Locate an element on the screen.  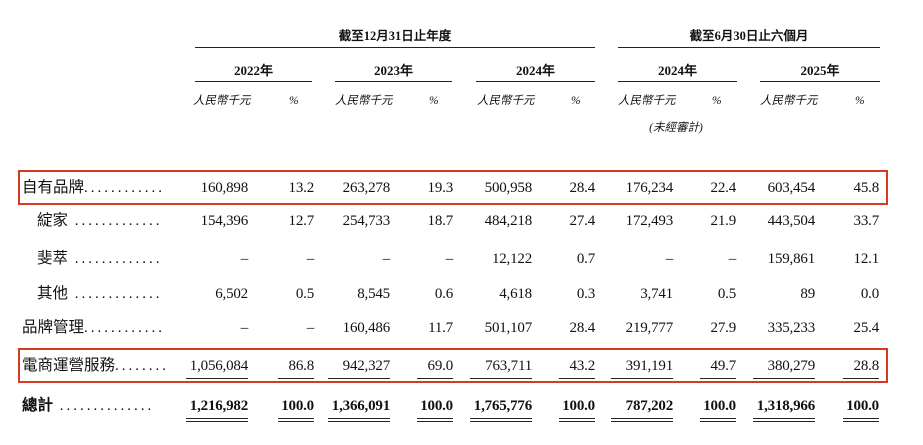
cell-2024h-rmb: 172,493 is located at coordinates (649, 221).